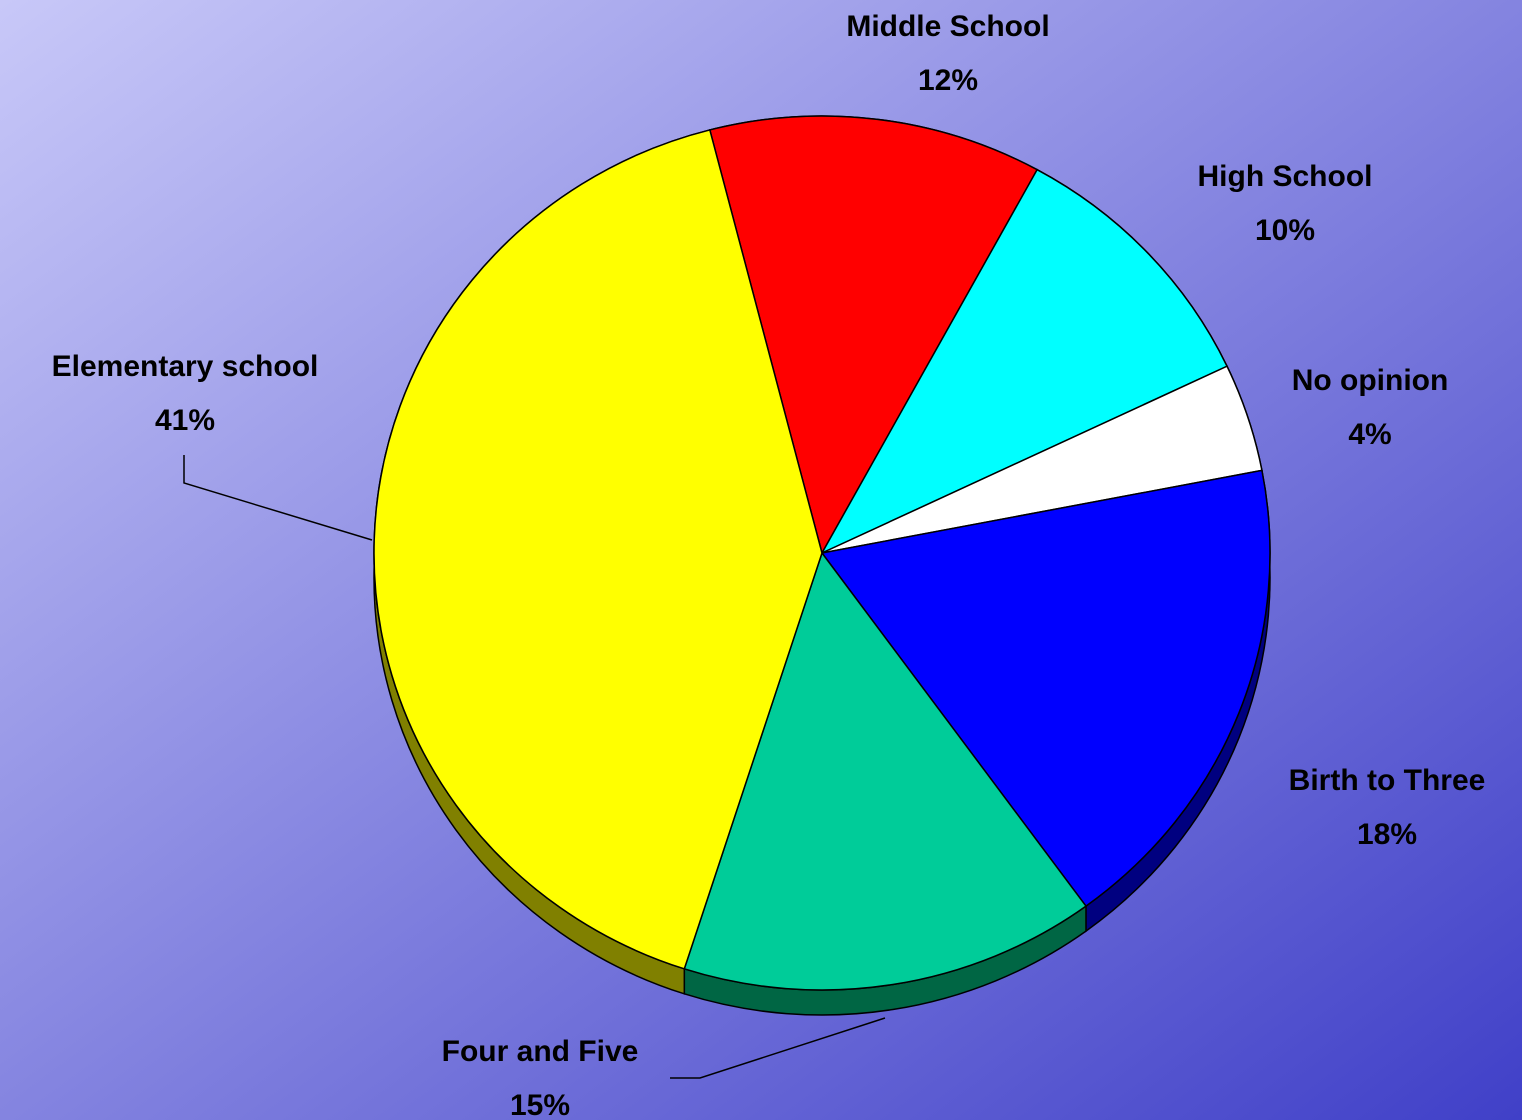  What do you see at coordinates (947, 26) in the screenshot?
I see `slice-label: Middle School` at bounding box center [947, 26].